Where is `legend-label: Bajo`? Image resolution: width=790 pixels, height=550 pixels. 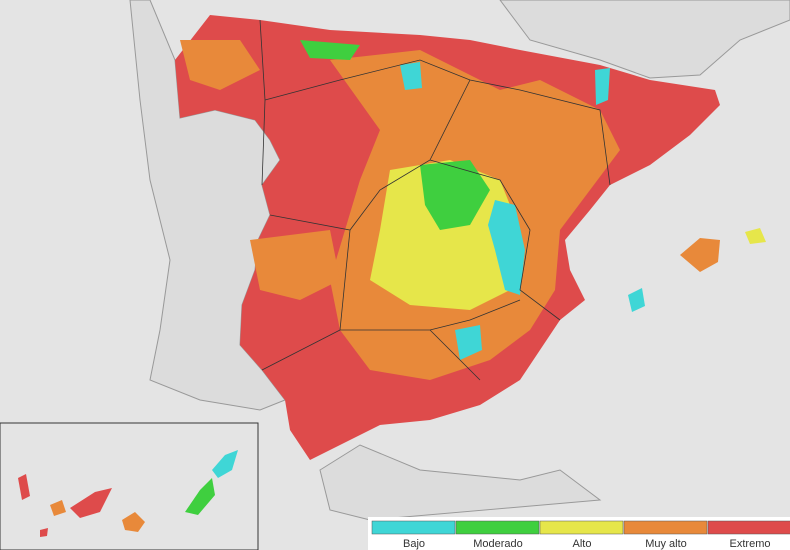 legend-label: Bajo is located at coordinates (414, 544).